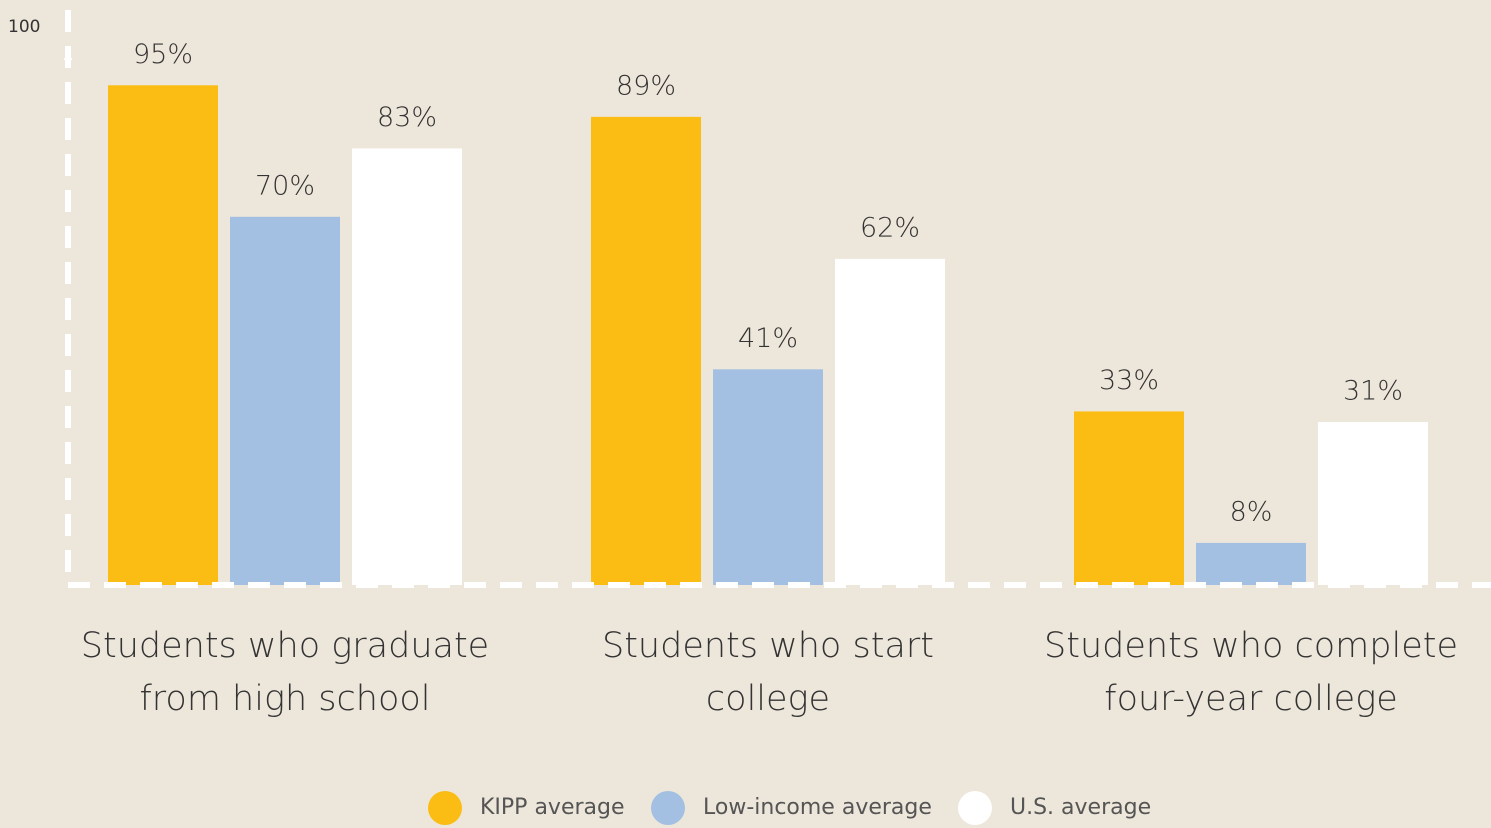 The width and height of the screenshot is (1491, 828). What do you see at coordinates (1080, 807) in the screenshot?
I see `legend-label: U.S. average` at bounding box center [1080, 807].